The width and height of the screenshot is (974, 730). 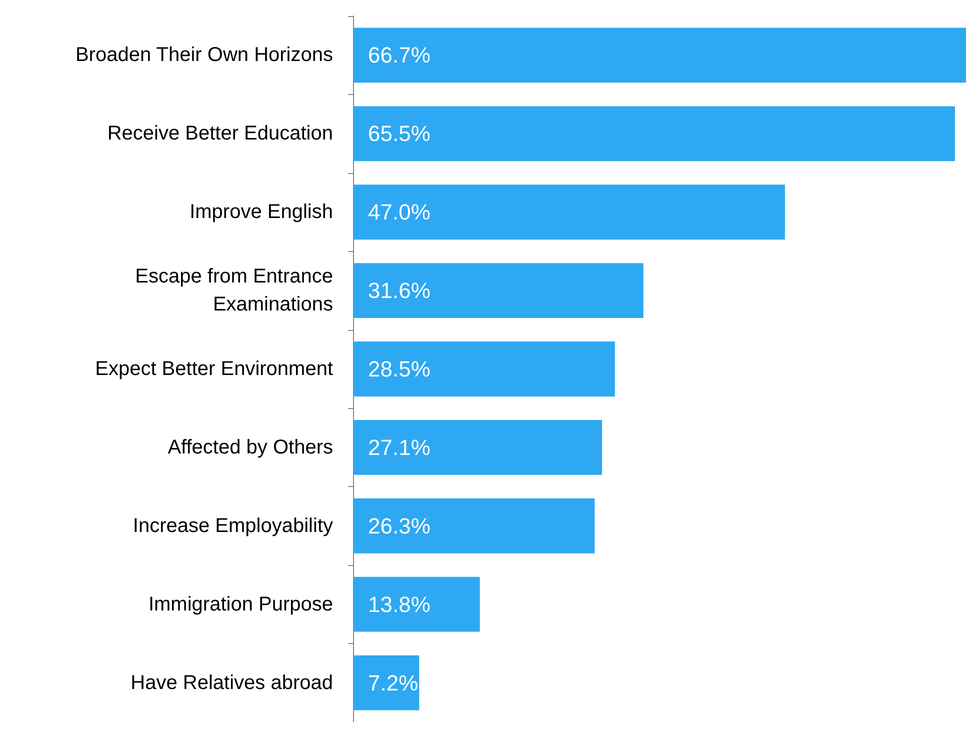 I want to click on y-tick-label: Immigration Purpose, so click(x=240, y=604).